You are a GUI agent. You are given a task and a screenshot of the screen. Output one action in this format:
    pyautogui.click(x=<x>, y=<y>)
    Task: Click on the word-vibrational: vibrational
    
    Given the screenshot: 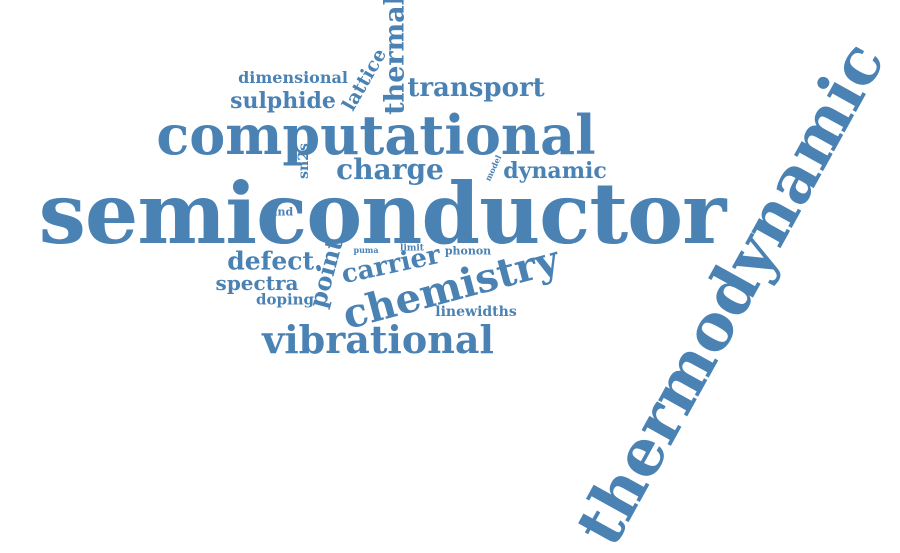 What is the action you would take?
    pyautogui.click(x=378, y=339)
    